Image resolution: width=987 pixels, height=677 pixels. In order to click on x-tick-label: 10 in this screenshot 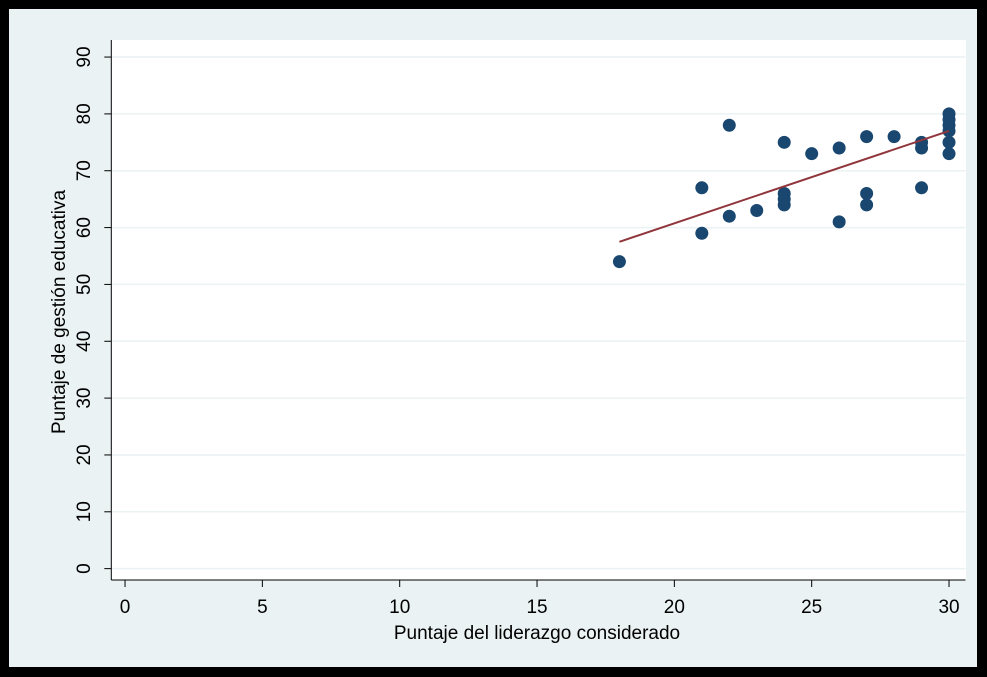, I will do `click(399, 607)`.